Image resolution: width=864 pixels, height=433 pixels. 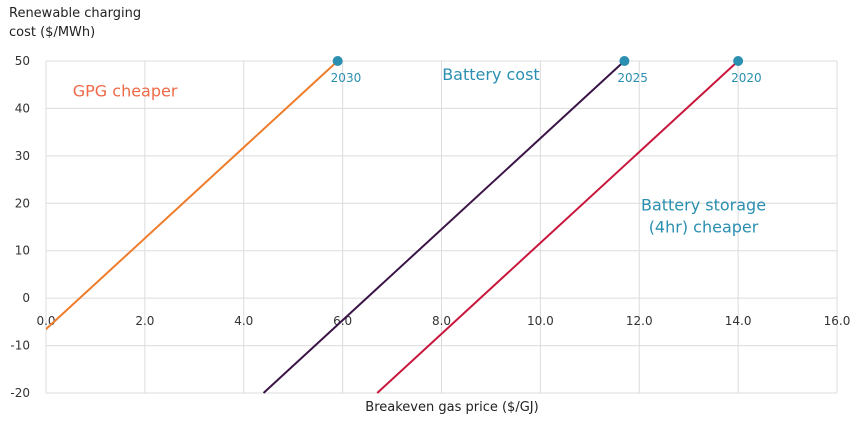 I want to click on y-tick-label: 30, so click(x=22, y=156).